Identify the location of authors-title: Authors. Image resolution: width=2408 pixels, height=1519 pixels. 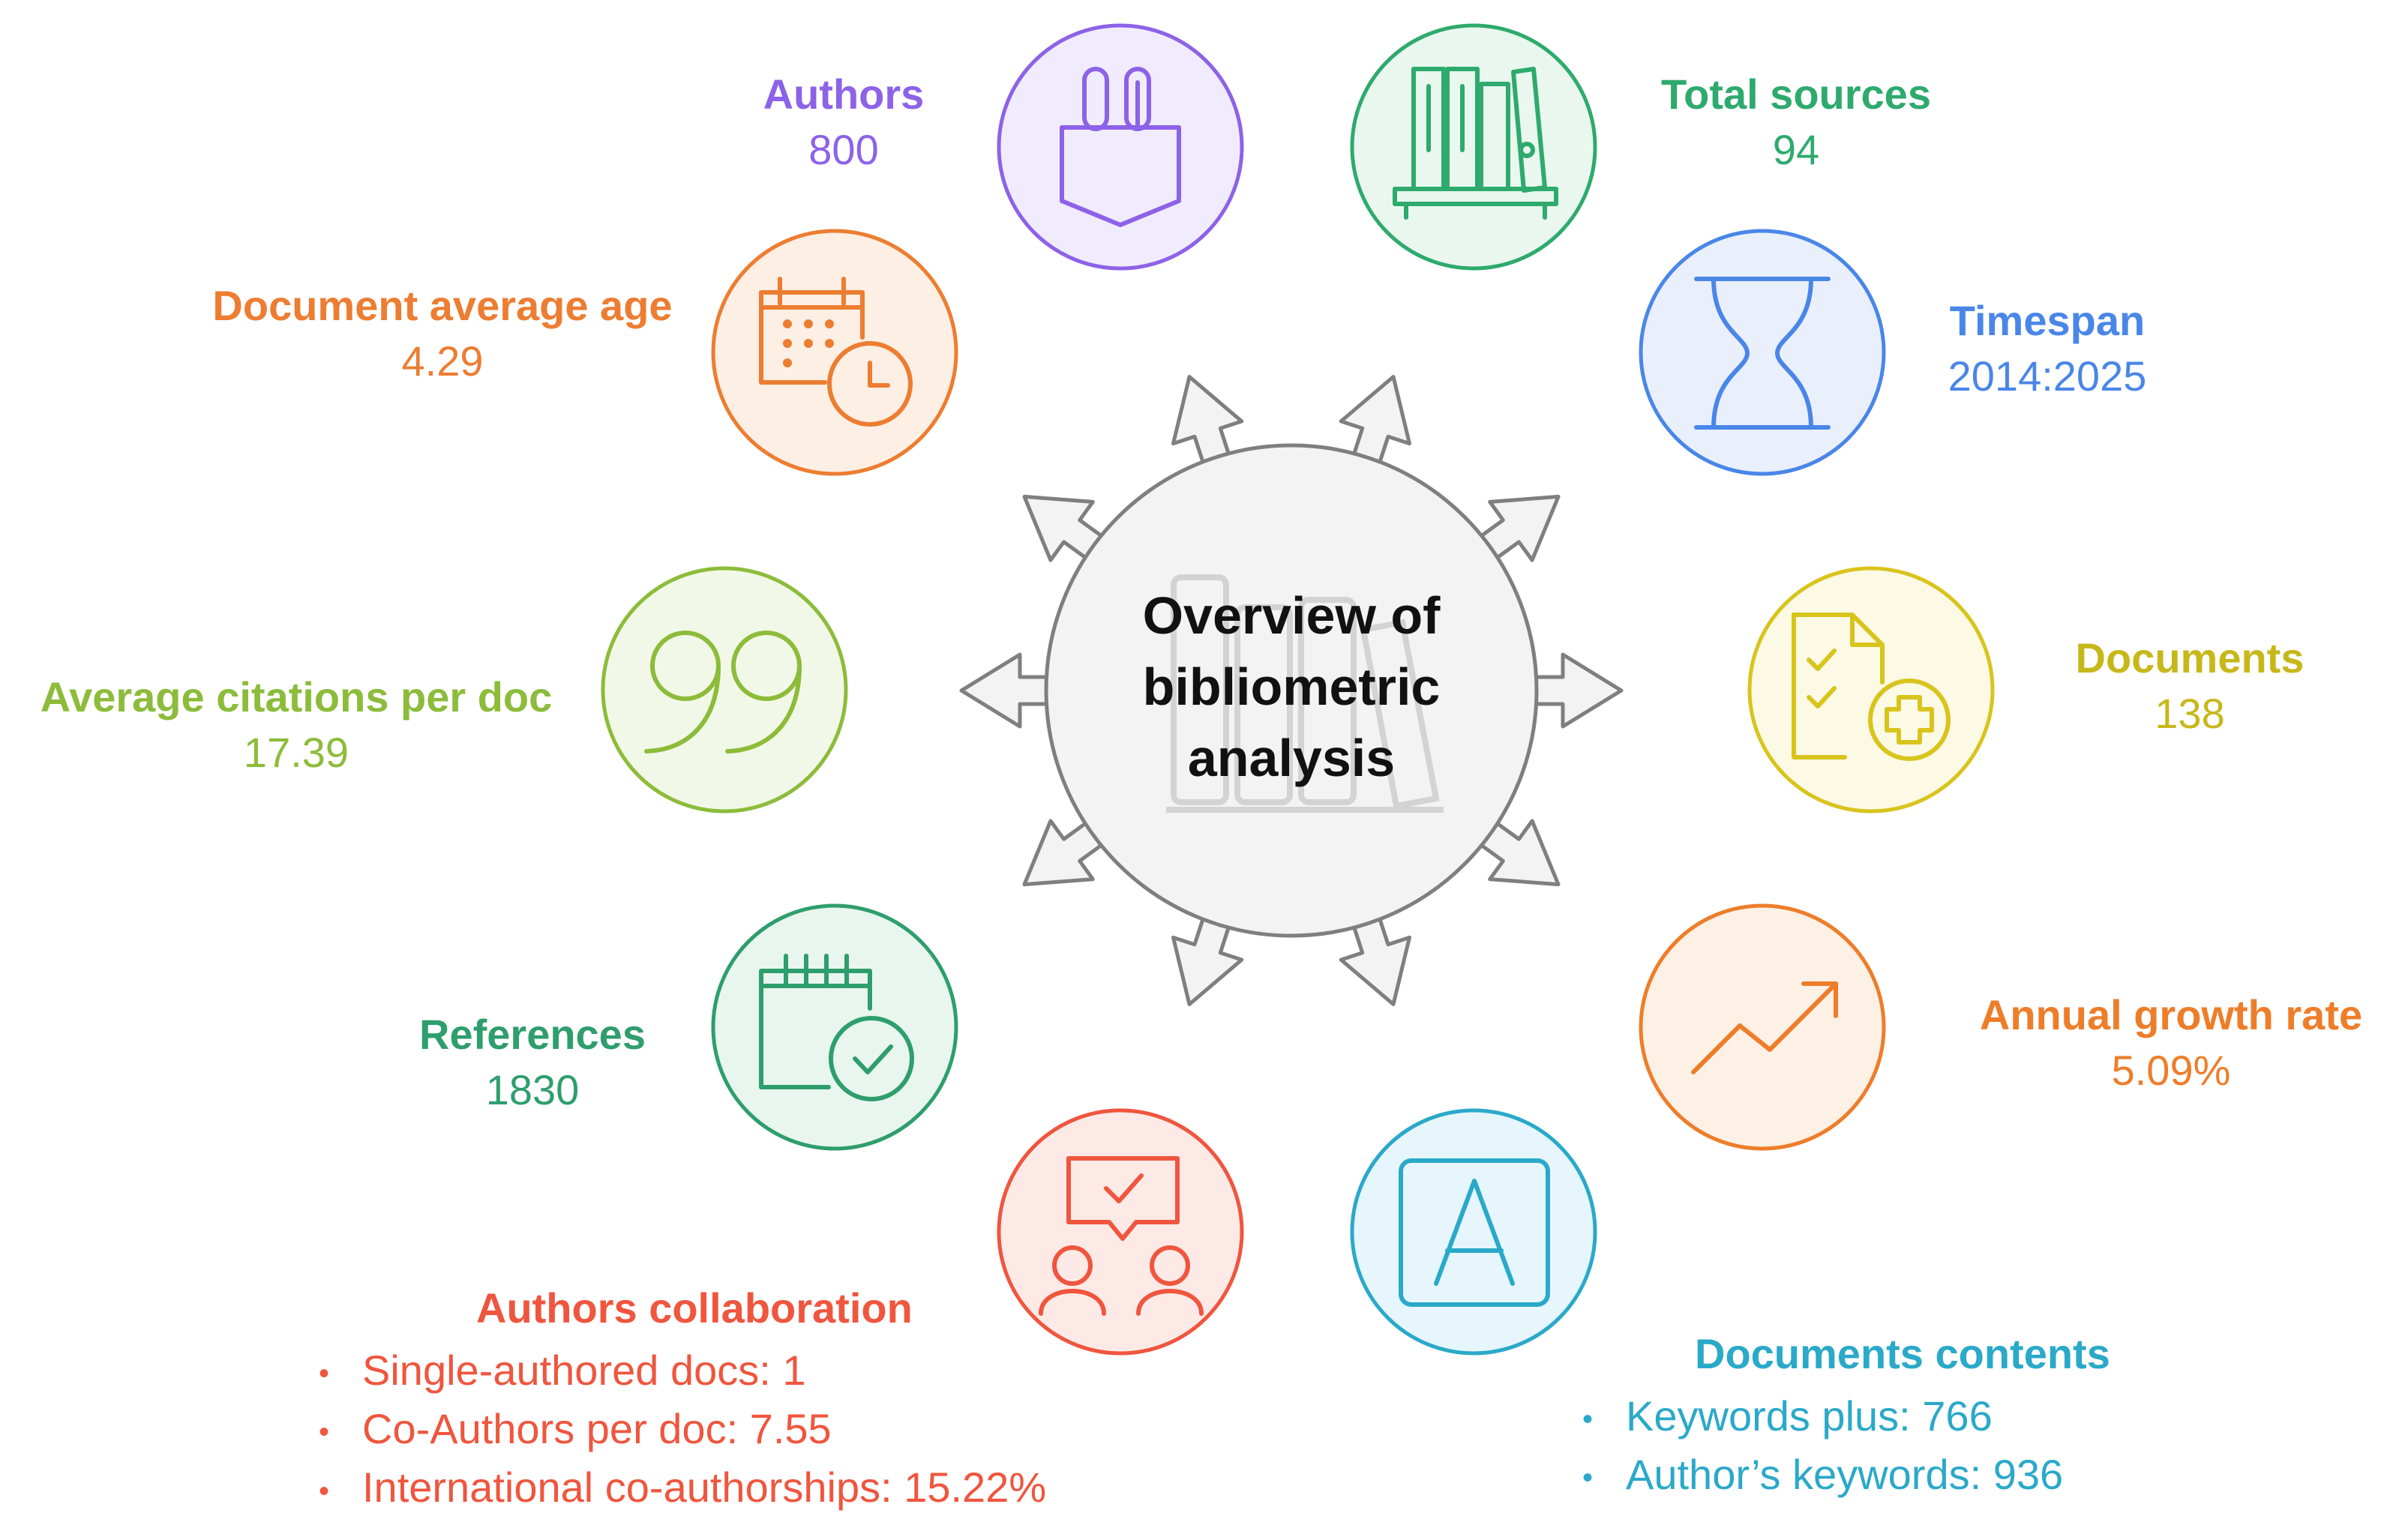
(844, 94).